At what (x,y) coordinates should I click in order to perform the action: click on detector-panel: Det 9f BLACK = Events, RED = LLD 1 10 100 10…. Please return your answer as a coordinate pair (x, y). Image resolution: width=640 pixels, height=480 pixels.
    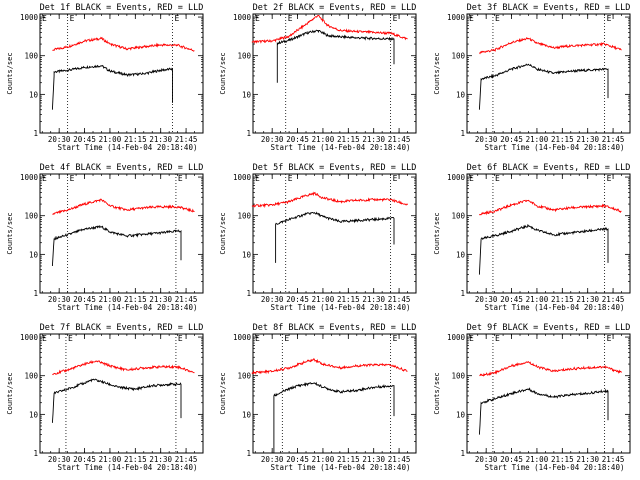
    Looking at the image, I should click on (532, 397).